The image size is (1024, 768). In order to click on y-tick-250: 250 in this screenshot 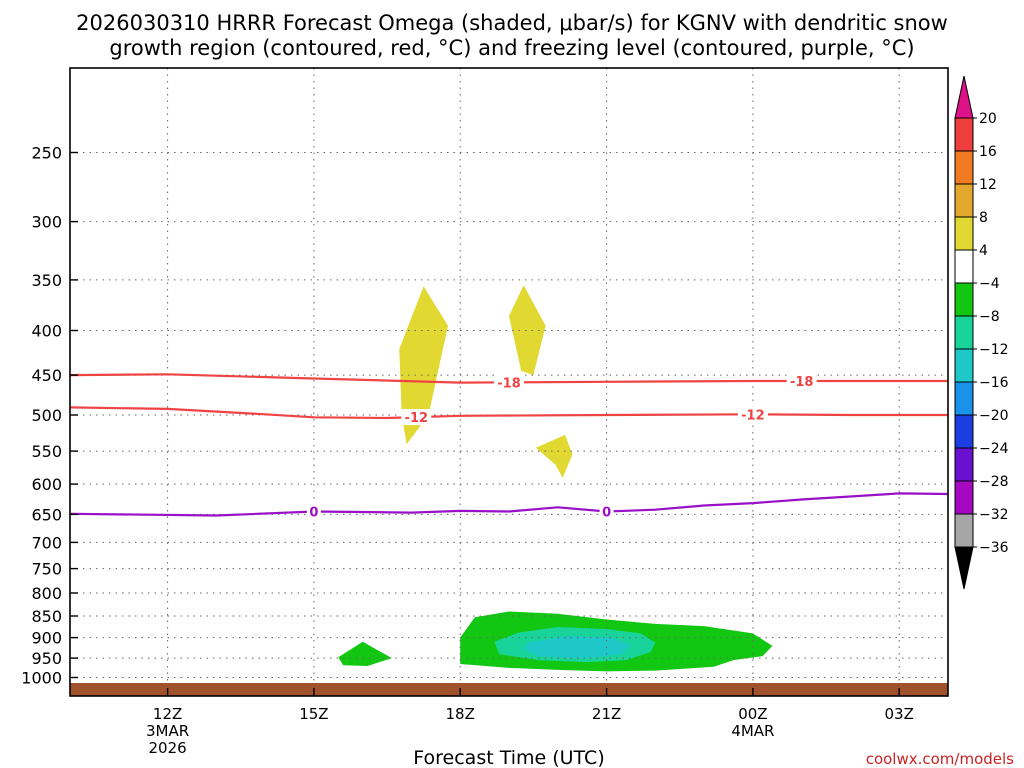, I will do `click(46, 153)`.